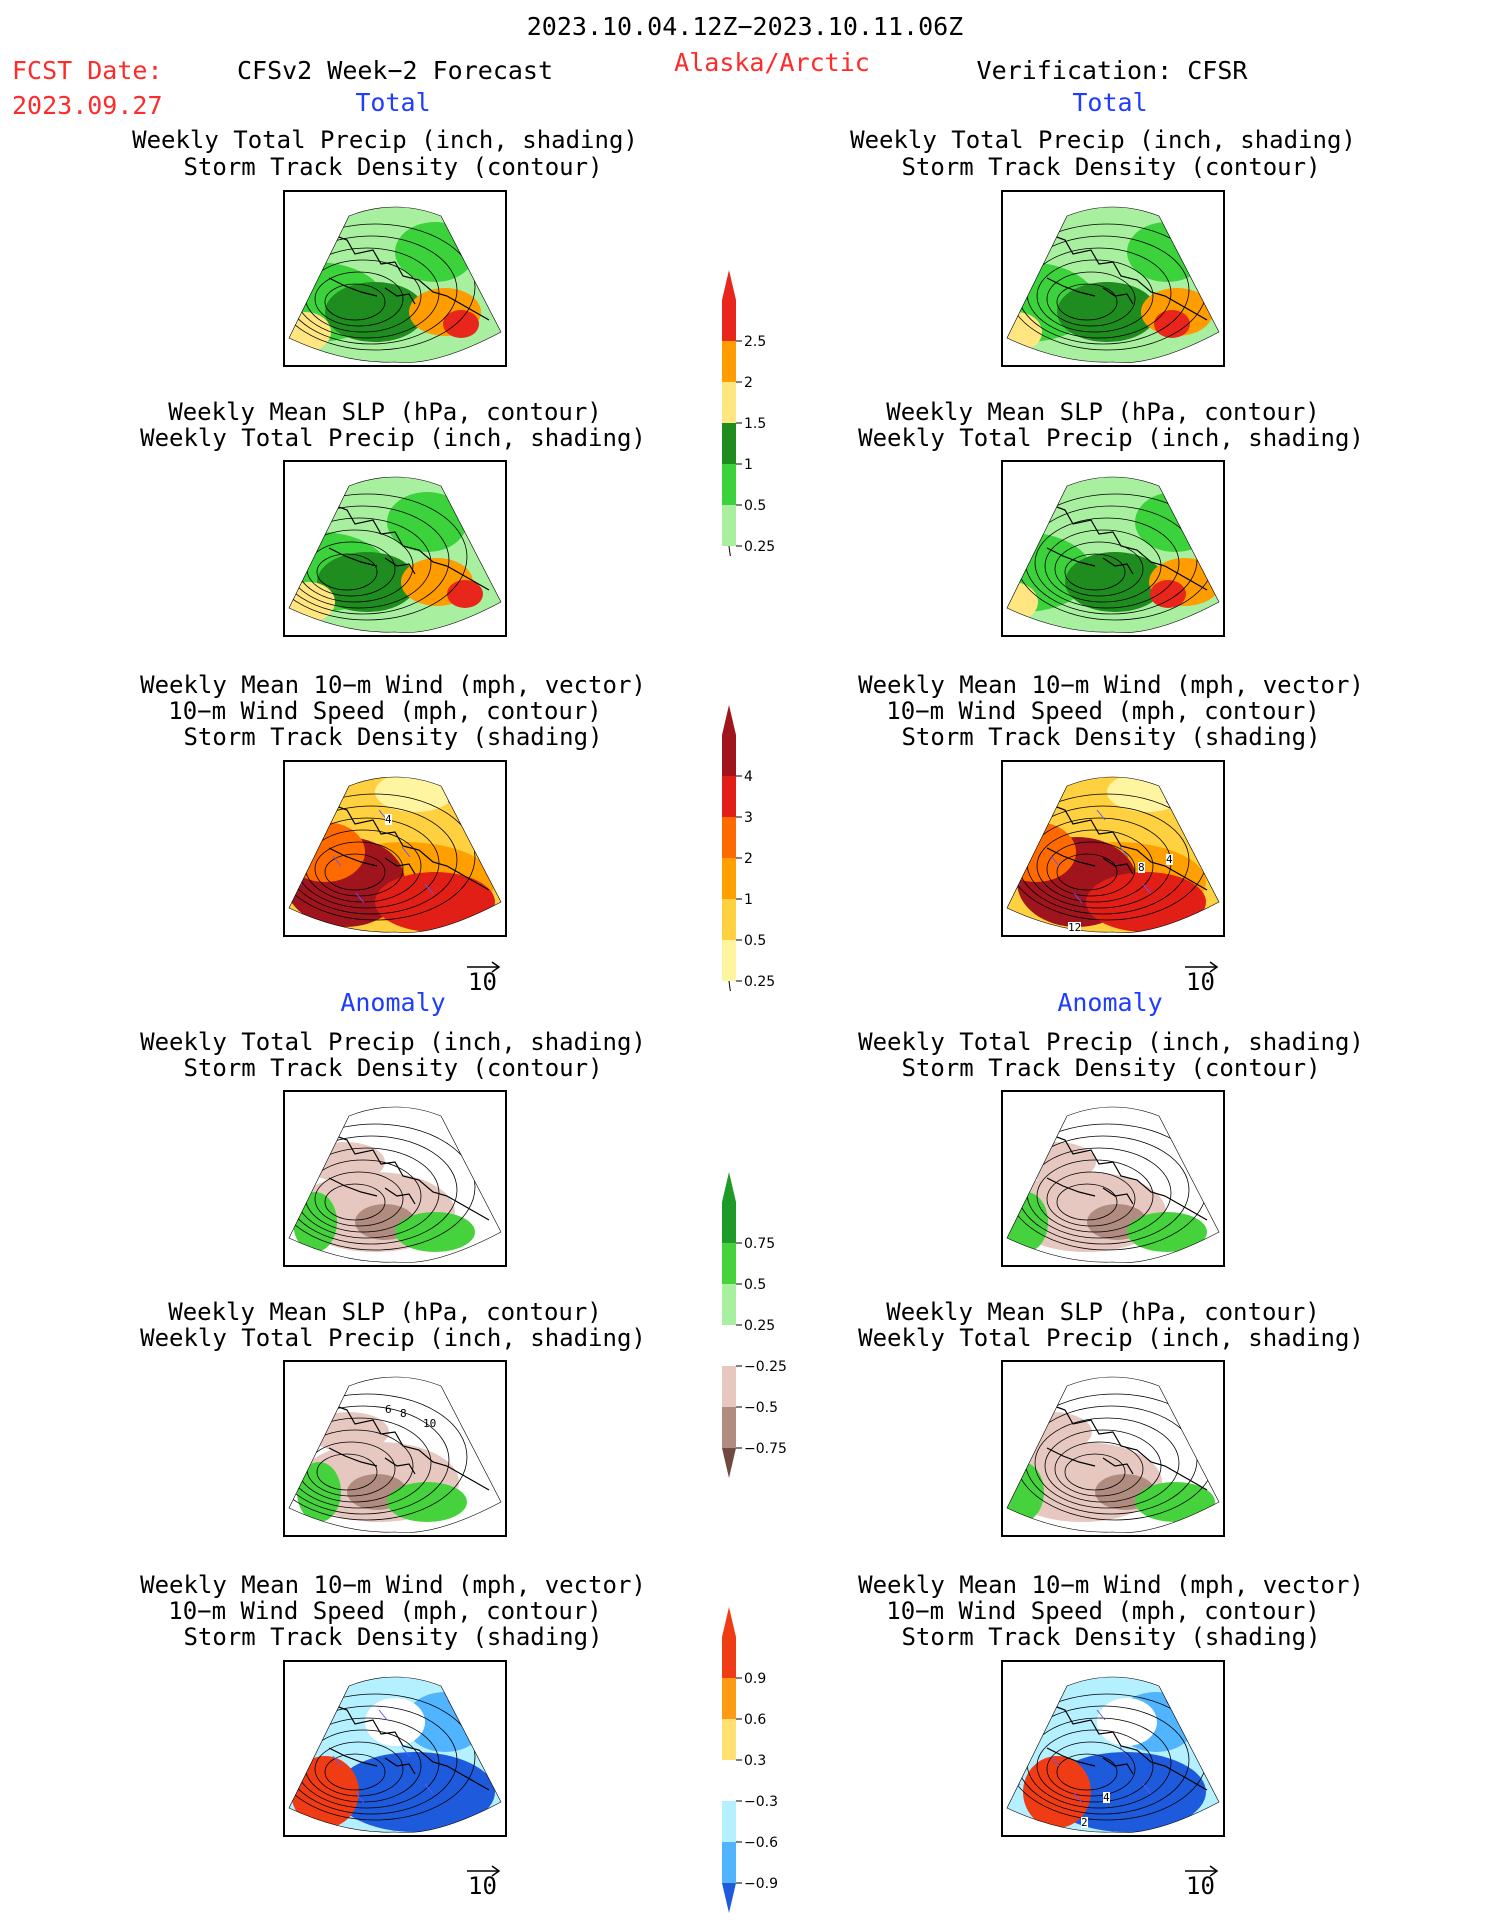 The height and width of the screenshot is (1928, 1487). Describe the element at coordinates (393, 1068) in the screenshot. I see `title-p7-line2: Storm Track Density (contour)` at that location.